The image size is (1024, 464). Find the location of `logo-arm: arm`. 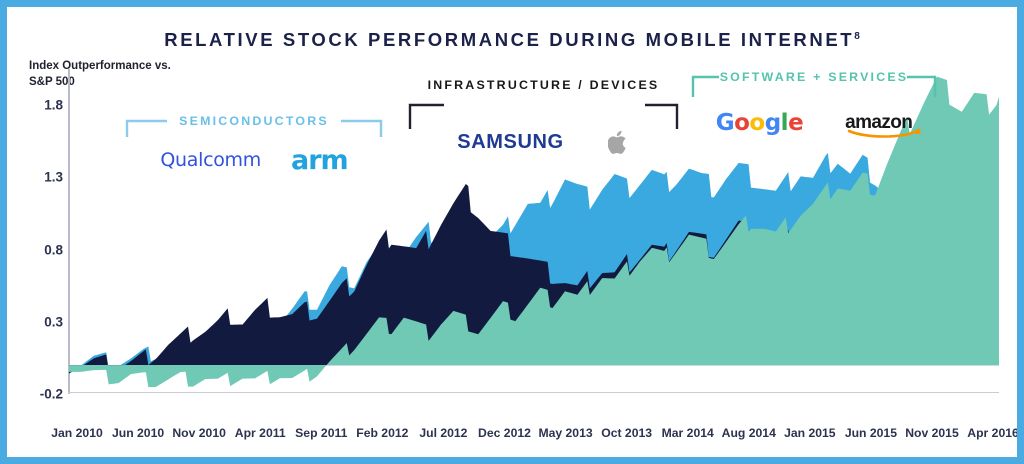

logo-arm: arm is located at coordinates (319, 160).